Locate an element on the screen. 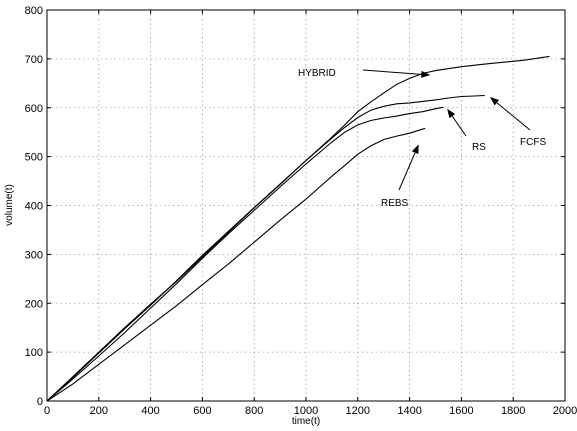  annotation-rs-arrow is located at coordinates (459, 126).